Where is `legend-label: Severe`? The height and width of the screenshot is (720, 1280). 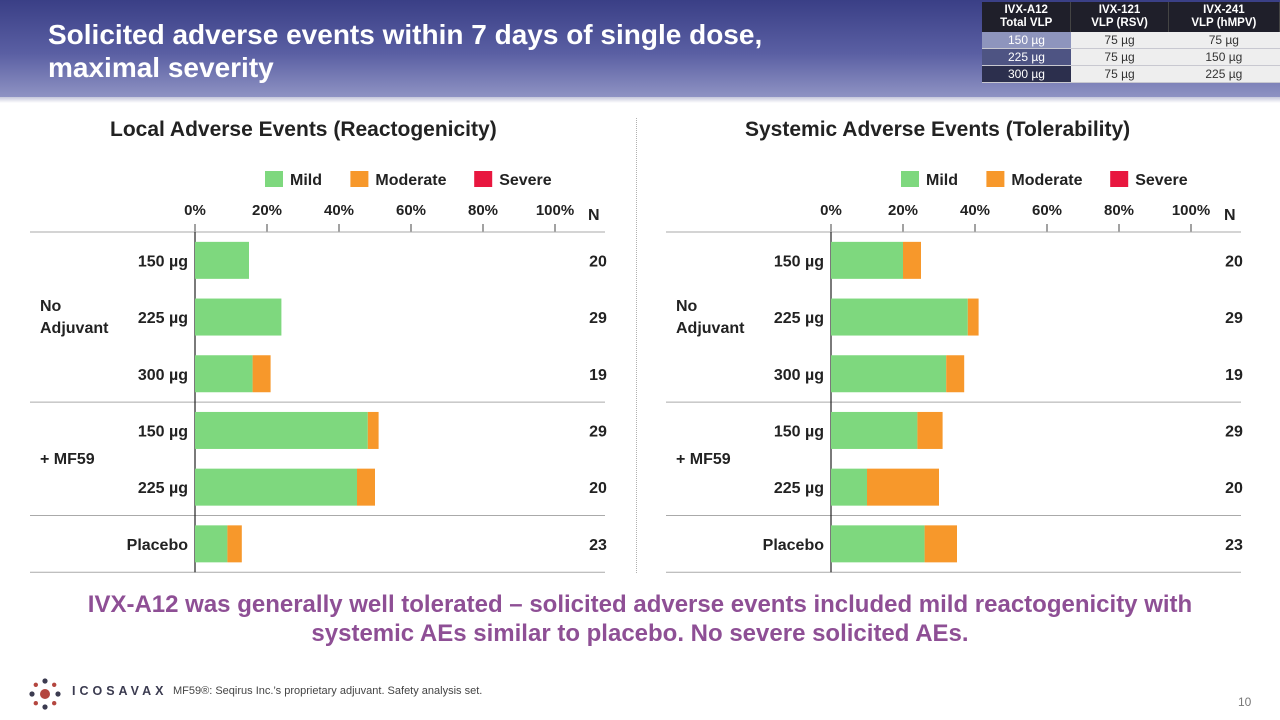 legend-label: Severe is located at coordinates (525, 180).